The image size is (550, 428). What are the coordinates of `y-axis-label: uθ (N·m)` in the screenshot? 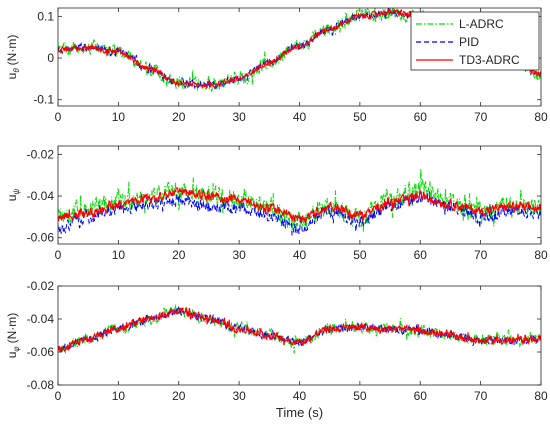 It's located at (13, 57).